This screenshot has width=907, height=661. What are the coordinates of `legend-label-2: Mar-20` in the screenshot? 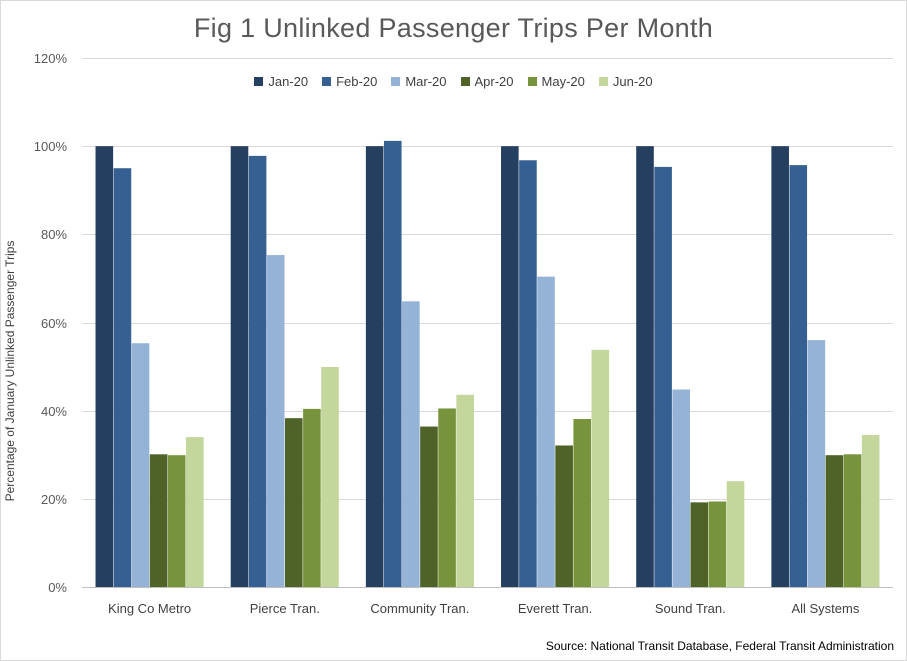 It's located at (426, 81).